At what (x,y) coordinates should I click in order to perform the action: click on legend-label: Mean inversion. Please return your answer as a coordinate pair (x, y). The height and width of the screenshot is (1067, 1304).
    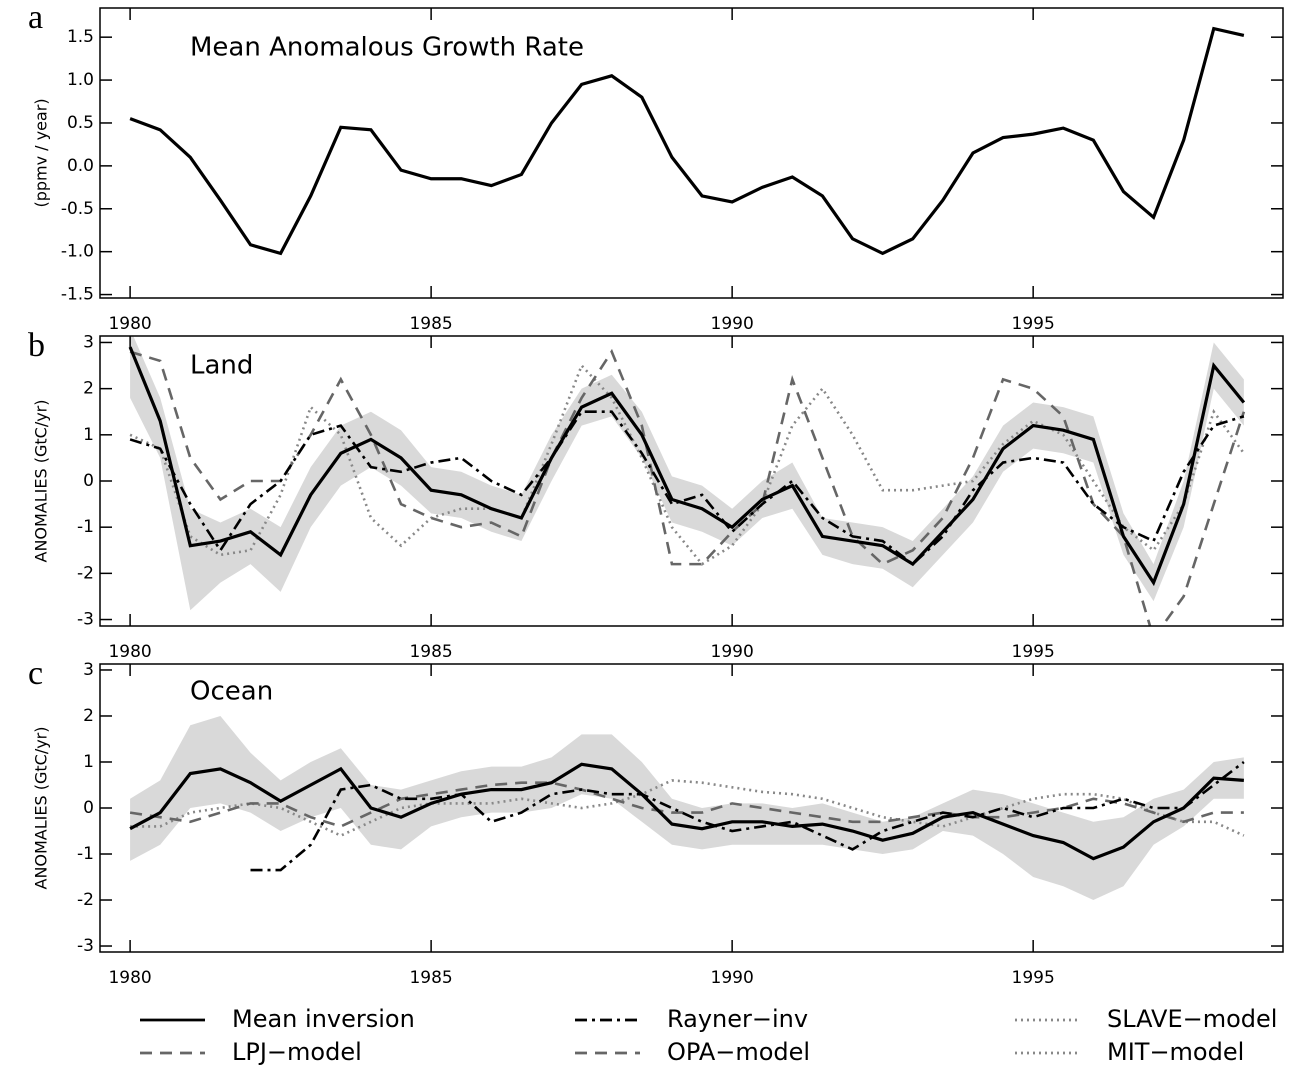
    Looking at the image, I should click on (323, 1019).